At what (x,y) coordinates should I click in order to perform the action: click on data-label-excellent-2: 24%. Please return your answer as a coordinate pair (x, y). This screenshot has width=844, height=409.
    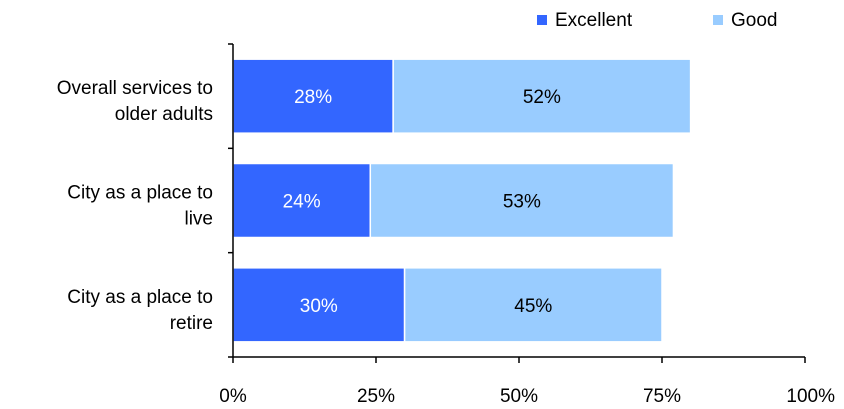
    Looking at the image, I should click on (302, 202).